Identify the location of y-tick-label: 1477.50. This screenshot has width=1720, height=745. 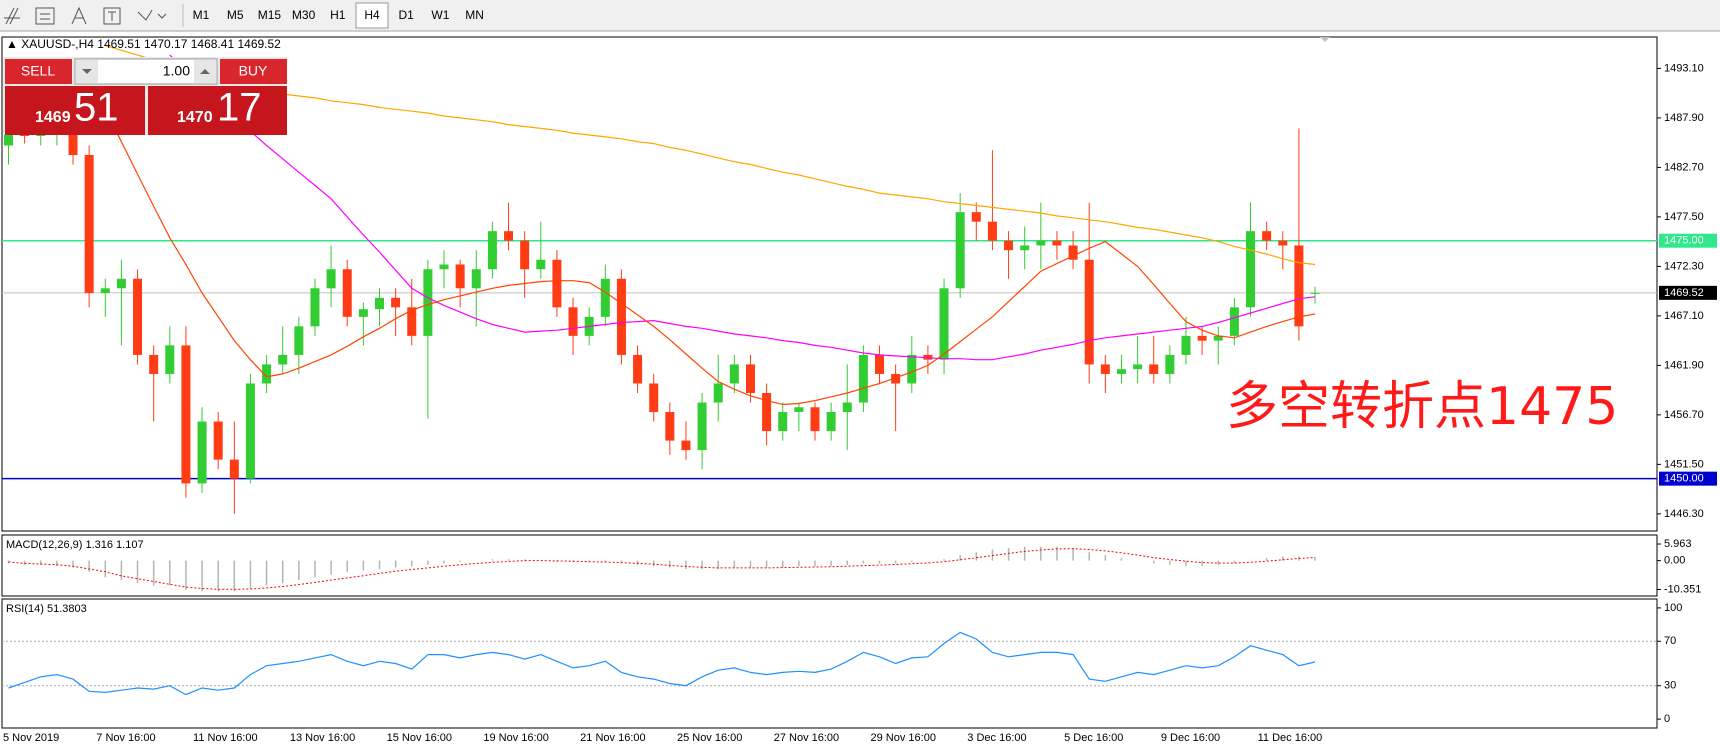
(1684, 217).